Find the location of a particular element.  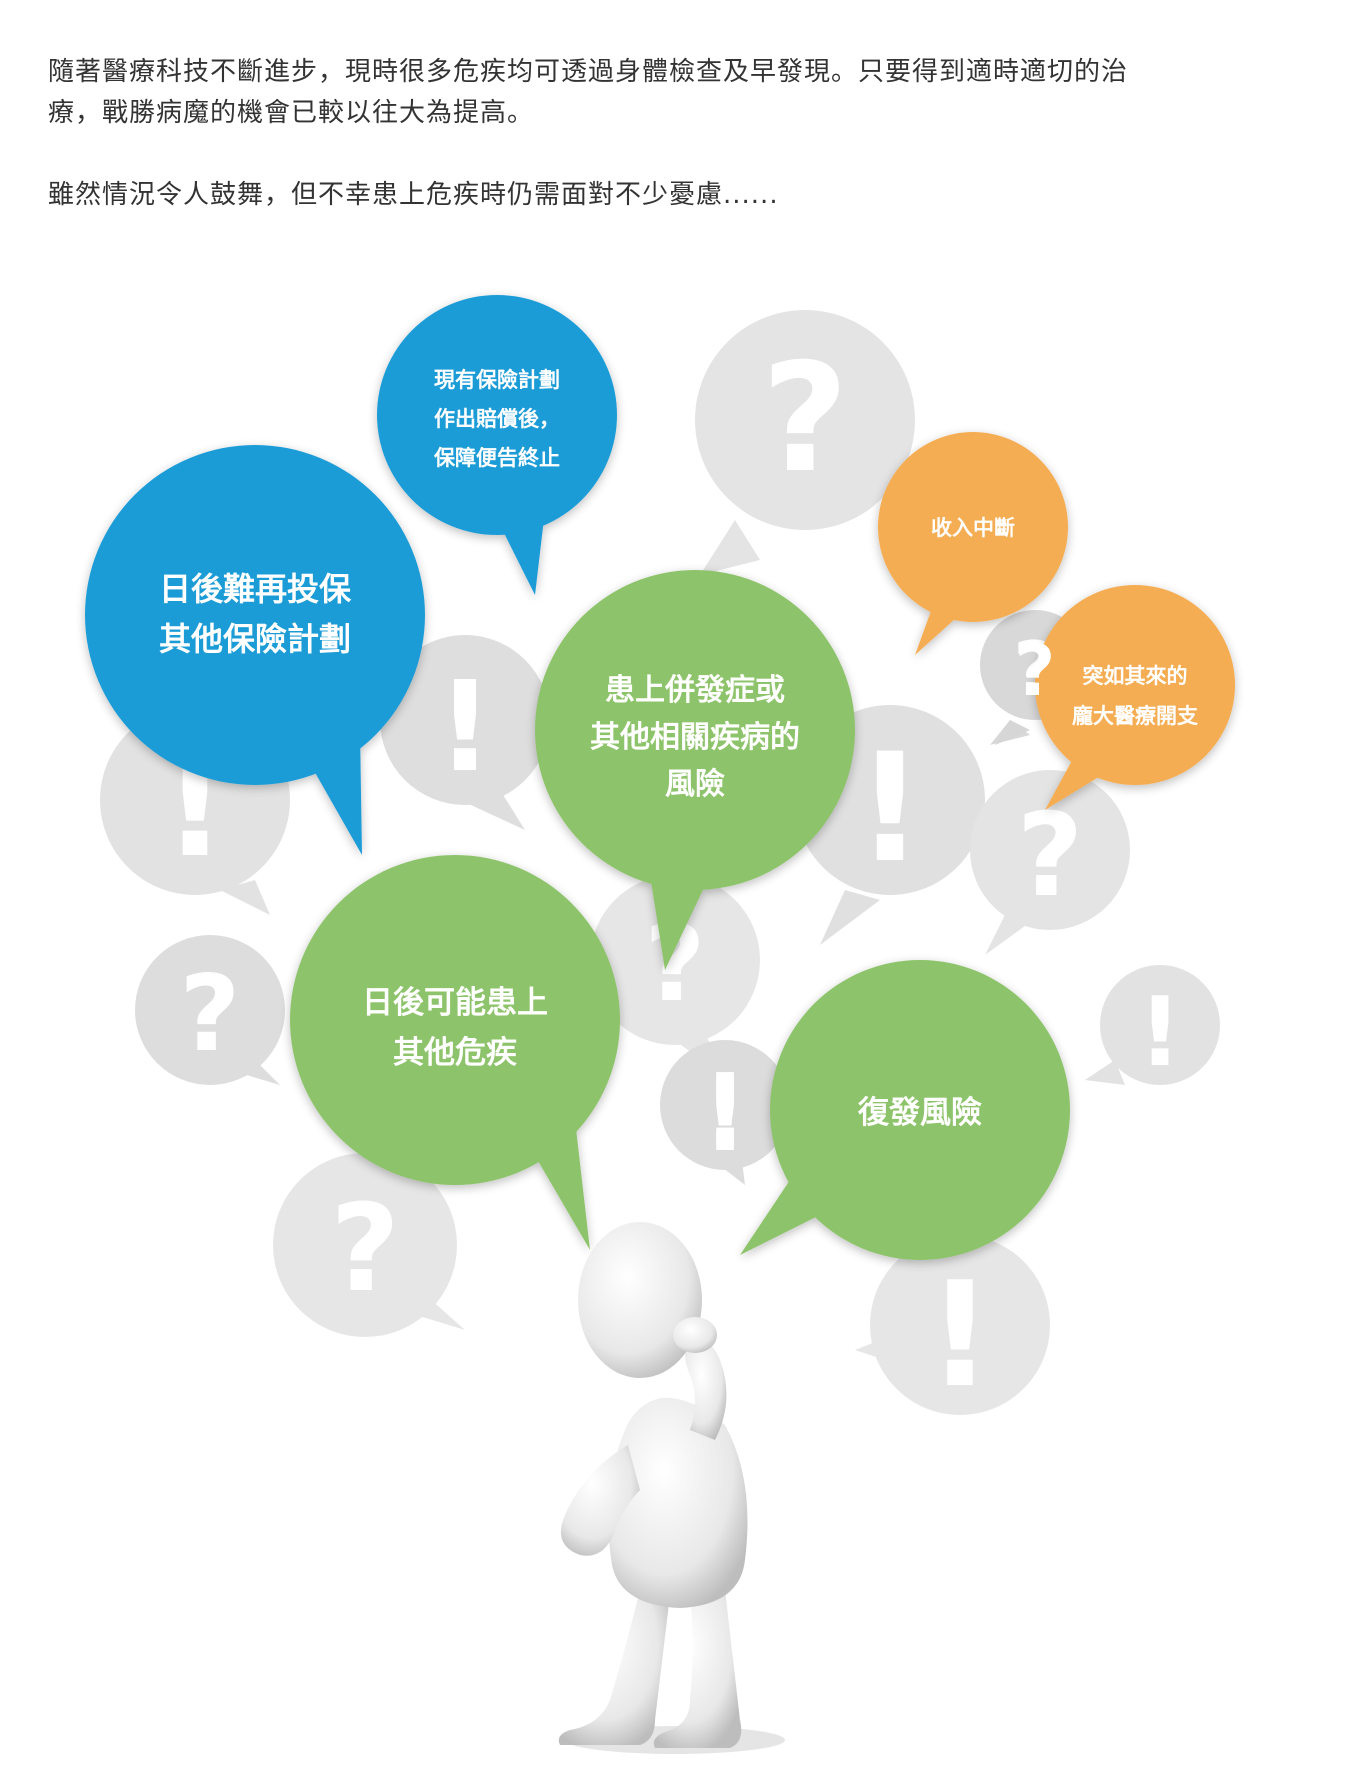

bubble-other-critical-illness: 日後可能患上 其他危疾 is located at coordinates (455, 1052).